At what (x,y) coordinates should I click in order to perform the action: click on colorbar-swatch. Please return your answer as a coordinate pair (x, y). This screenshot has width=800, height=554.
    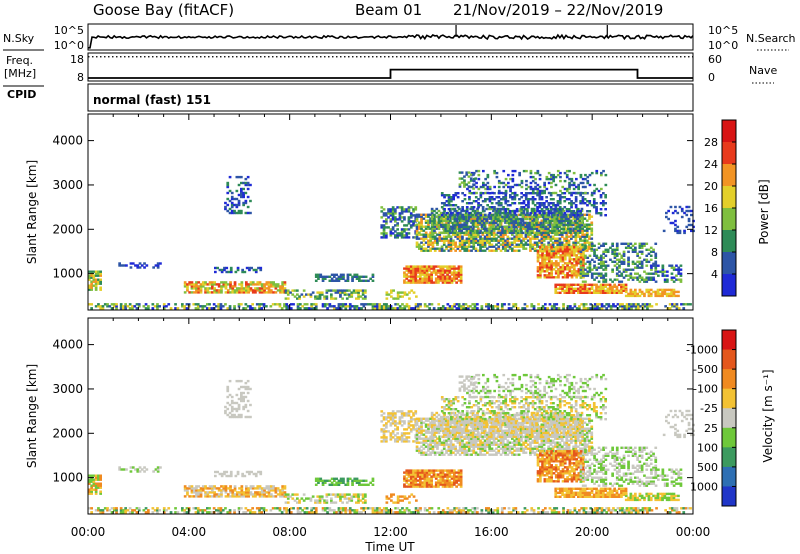
    Looking at the image, I should click on (729, 175).